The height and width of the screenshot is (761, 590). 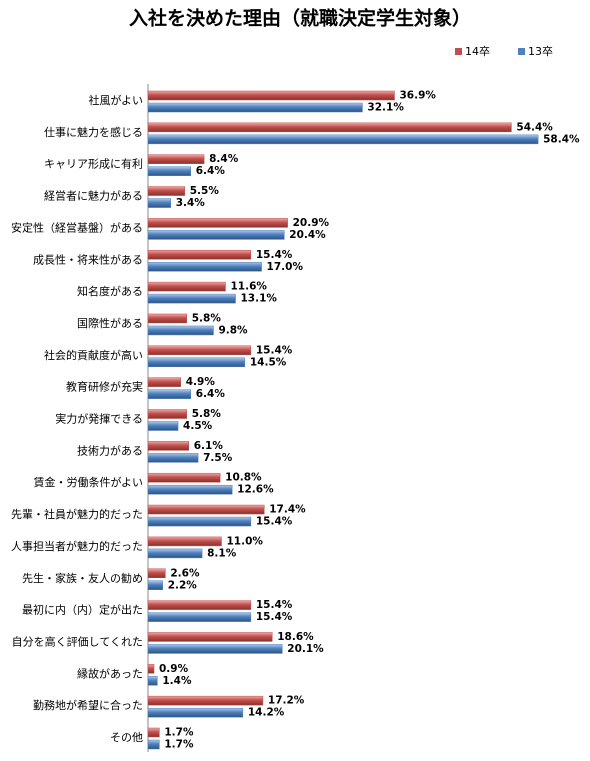 I want to click on value-label: 12.6%, so click(x=255, y=490).